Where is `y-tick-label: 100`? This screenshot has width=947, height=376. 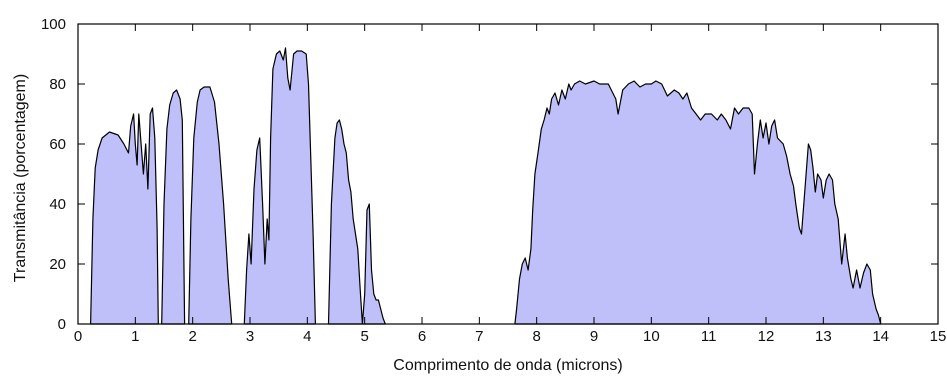 y-tick-label: 100 is located at coordinates (53, 24).